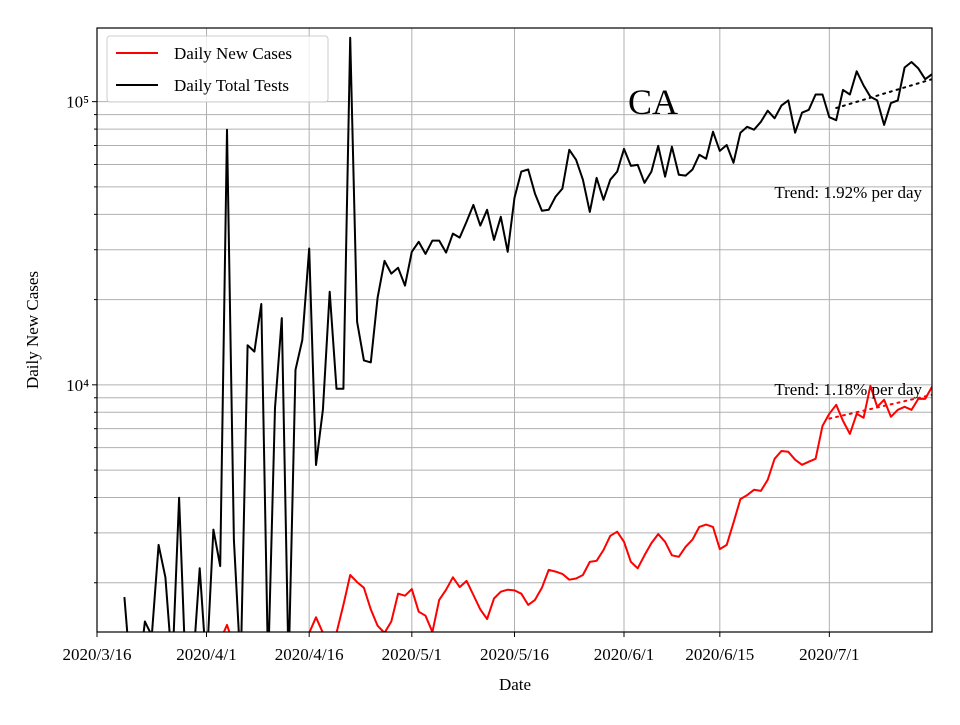 The image size is (960, 725). I want to click on x-axis-label: Date, so click(515, 684).